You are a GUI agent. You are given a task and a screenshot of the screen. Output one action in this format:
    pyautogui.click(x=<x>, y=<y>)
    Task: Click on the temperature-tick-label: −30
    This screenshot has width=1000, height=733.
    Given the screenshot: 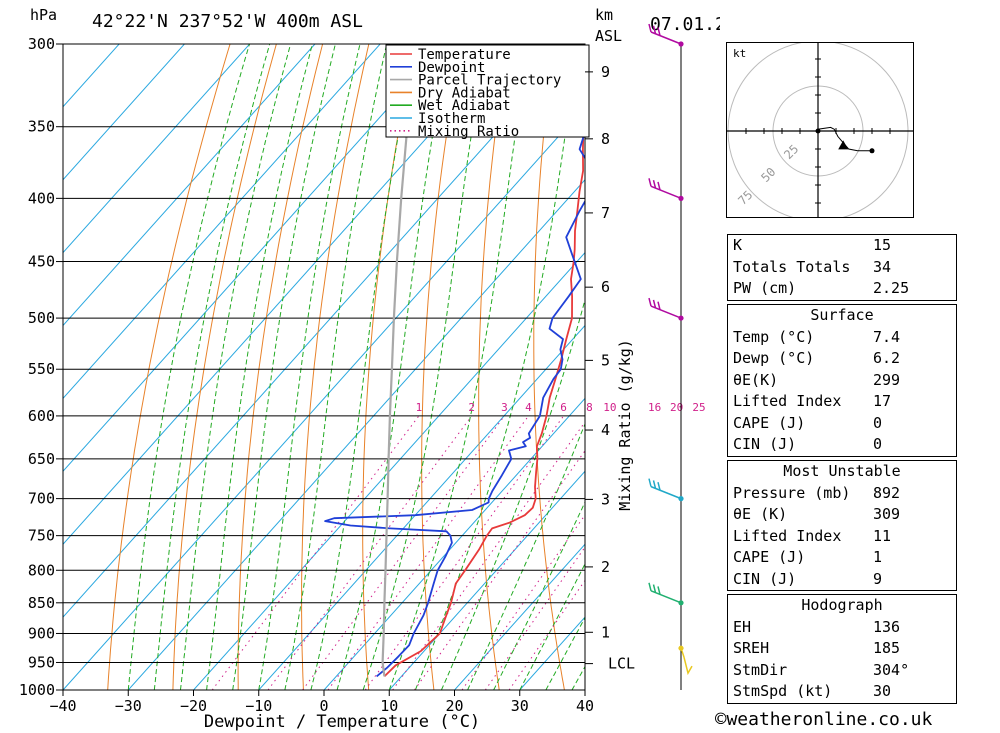 What is the action you would take?
    pyautogui.click(x=128, y=706)
    